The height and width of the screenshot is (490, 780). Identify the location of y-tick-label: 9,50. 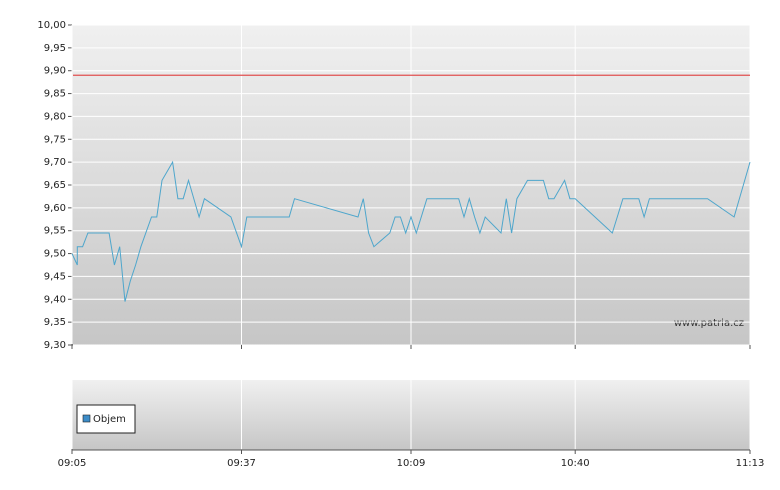
(55, 254).